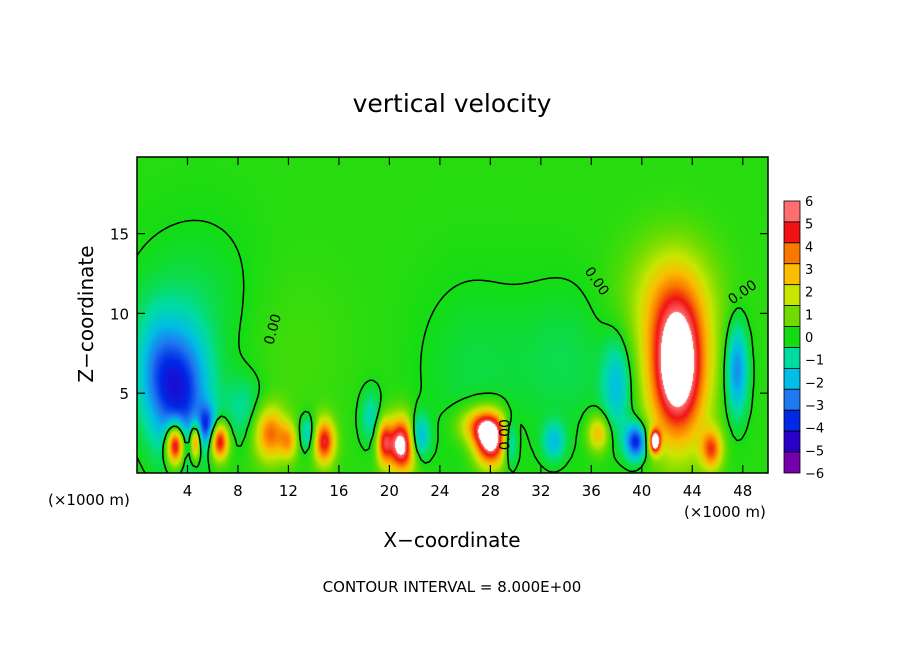 The image size is (904, 654). What do you see at coordinates (814, 406) in the screenshot?
I see `colorbar-label: −3` at bounding box center [814, 406].